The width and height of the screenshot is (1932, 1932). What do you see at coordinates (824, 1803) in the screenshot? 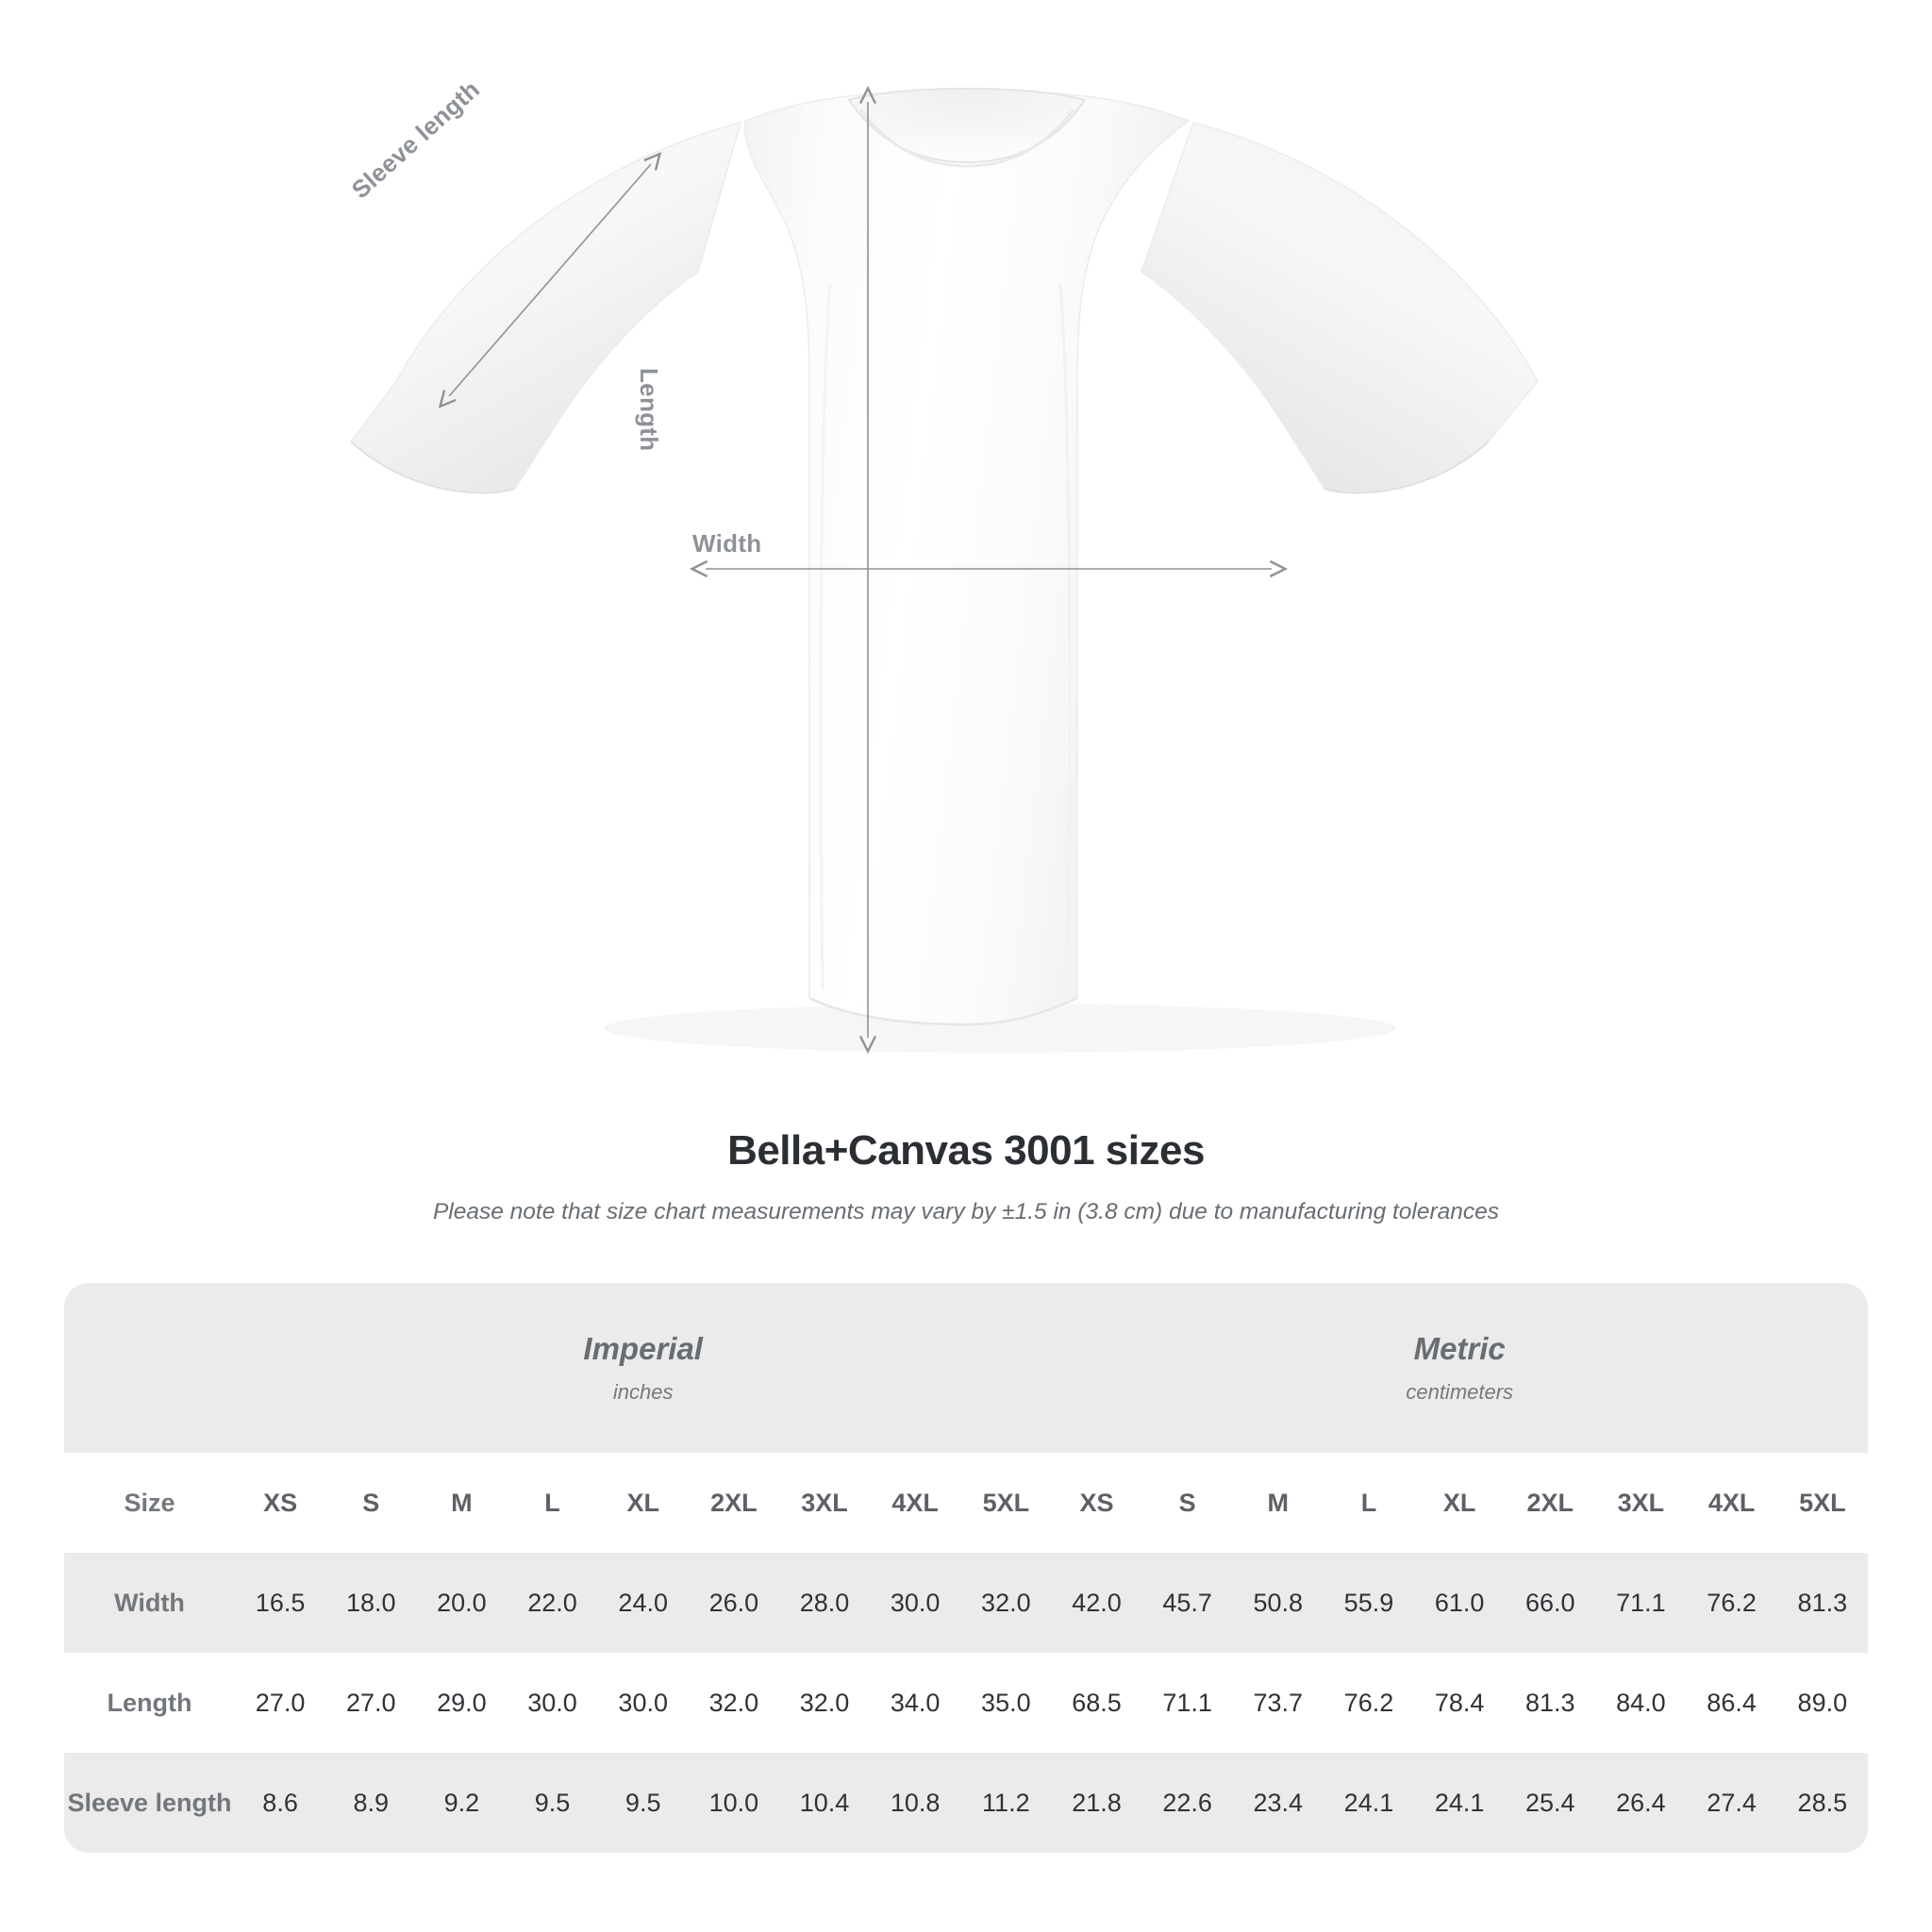
I see `measurement-cell: 10.4` at bounding box center [824, 1803].